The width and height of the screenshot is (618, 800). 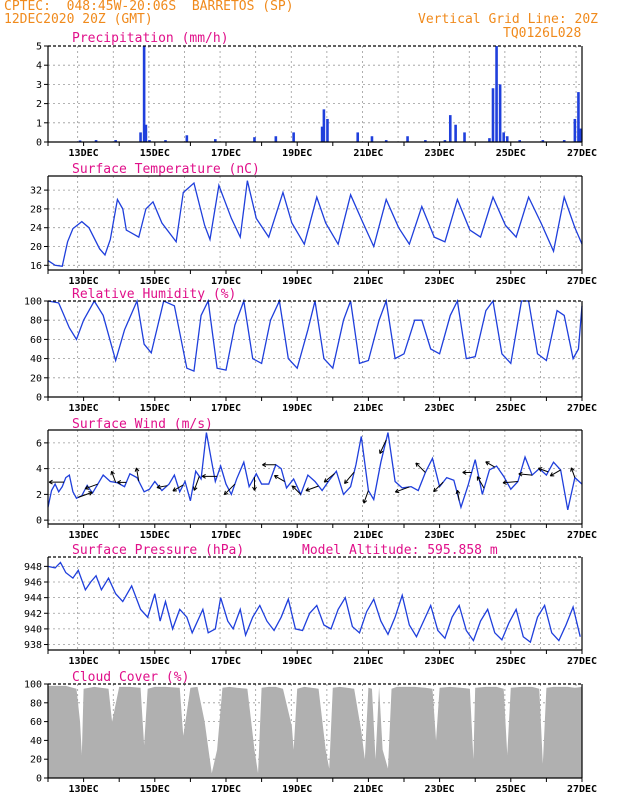 What do you see at coordinates (511, 535) in the screenshot?
I see `x-tick-label: 25DEC` at bounding box center [511, 535].